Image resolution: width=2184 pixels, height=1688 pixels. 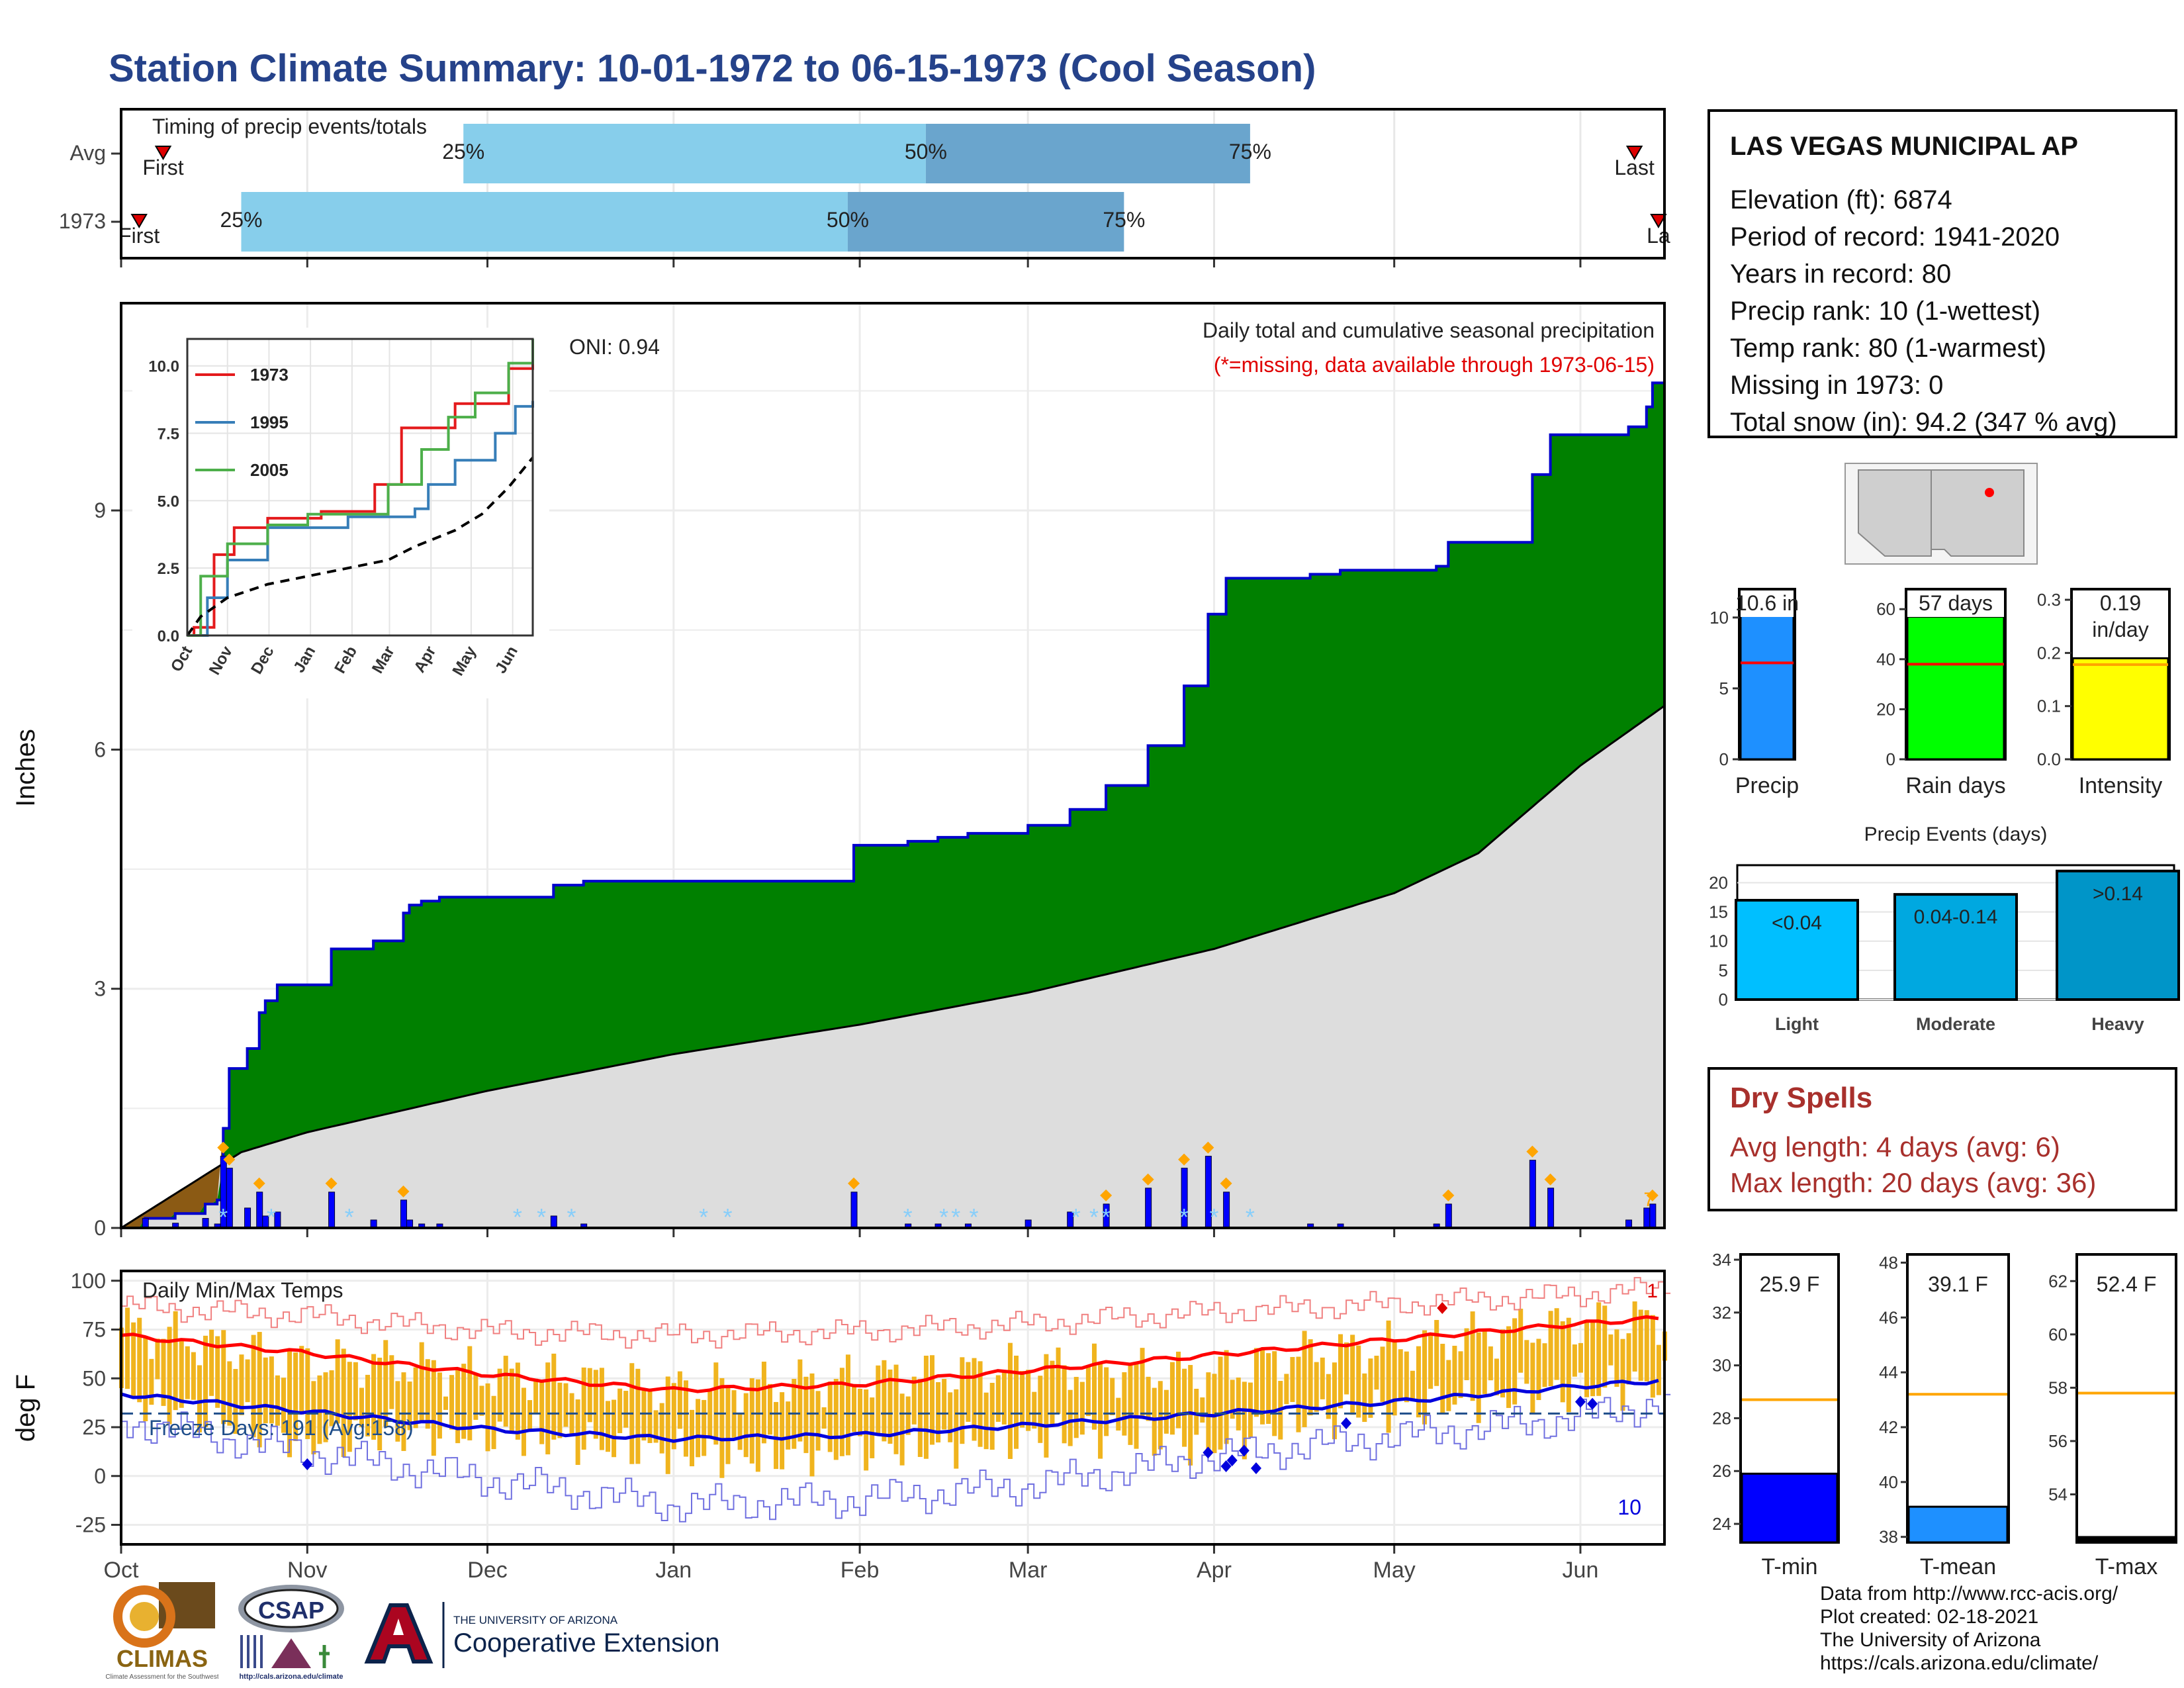 What do you see at coordinates (168, 501) in the screenshot?
I see `inset-y-tick-label: 5.0` at bounding box center [168, 501].